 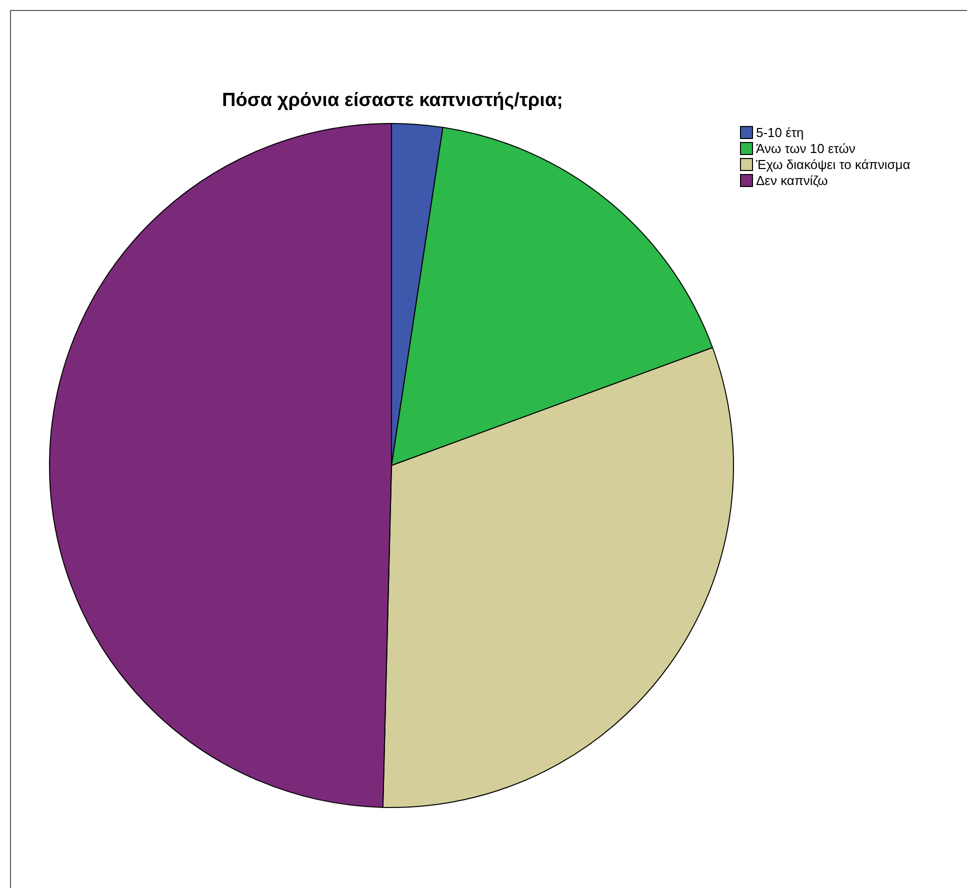 What do you see at coordinates (833, 164) in the screenshot?
I see `legend-label: Έχω διακόψει το κάπνισμα` at bounding box center [833, 164].